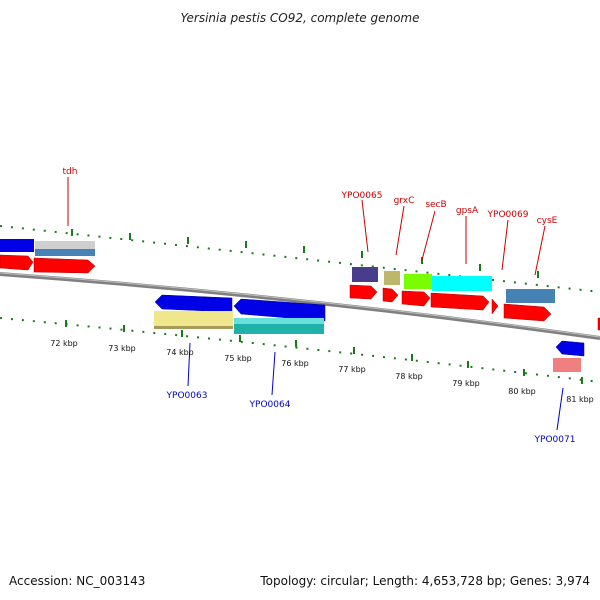  Describe the element at coordinates (409, 376) in the screenshot. I see `scale-label: 78 kbp` at that location.